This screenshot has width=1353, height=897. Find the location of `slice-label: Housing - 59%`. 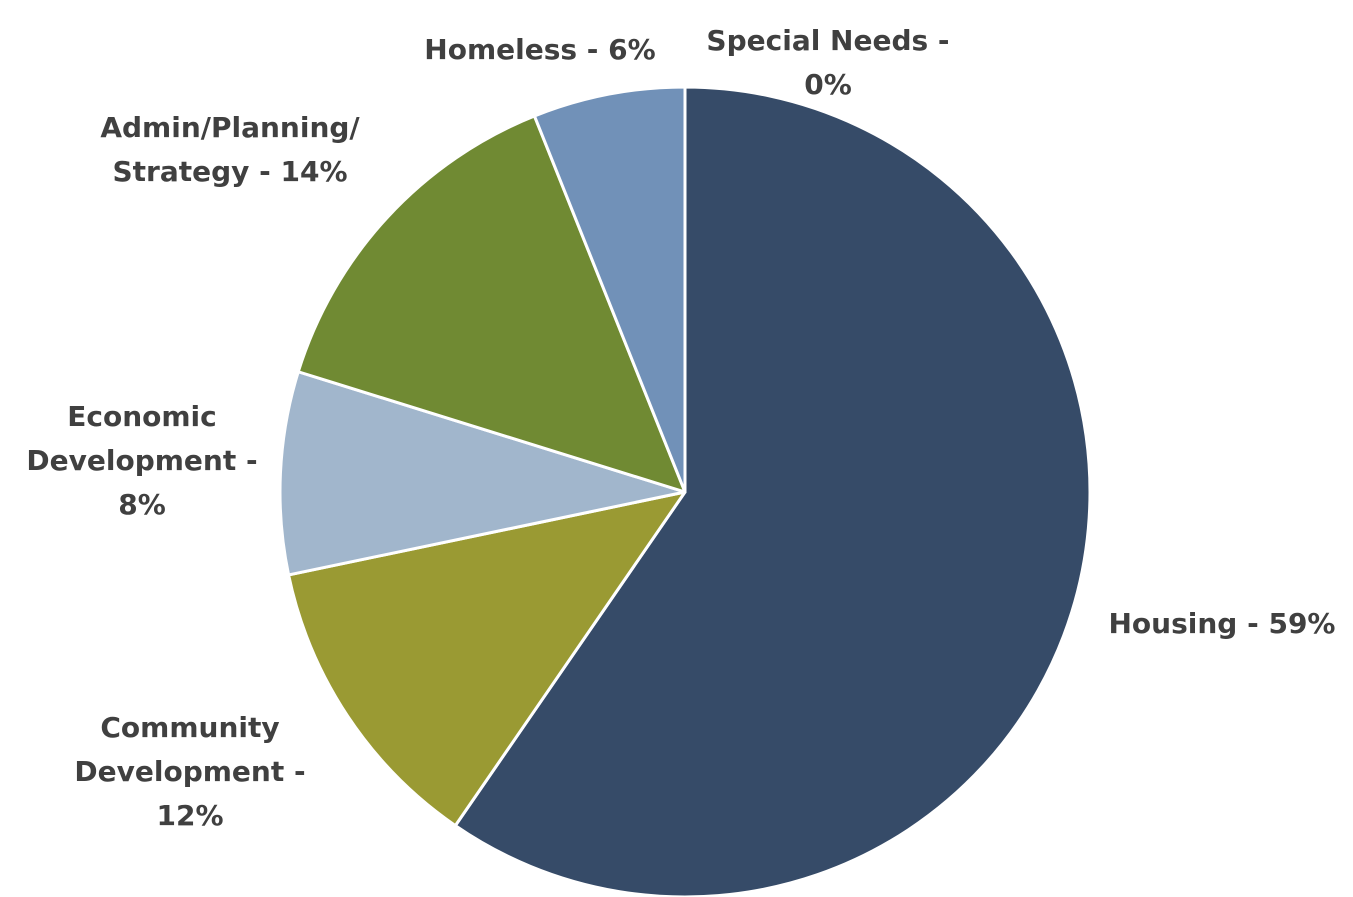

slice-label: Housing - 59% is located at coordinates (1222, 623).